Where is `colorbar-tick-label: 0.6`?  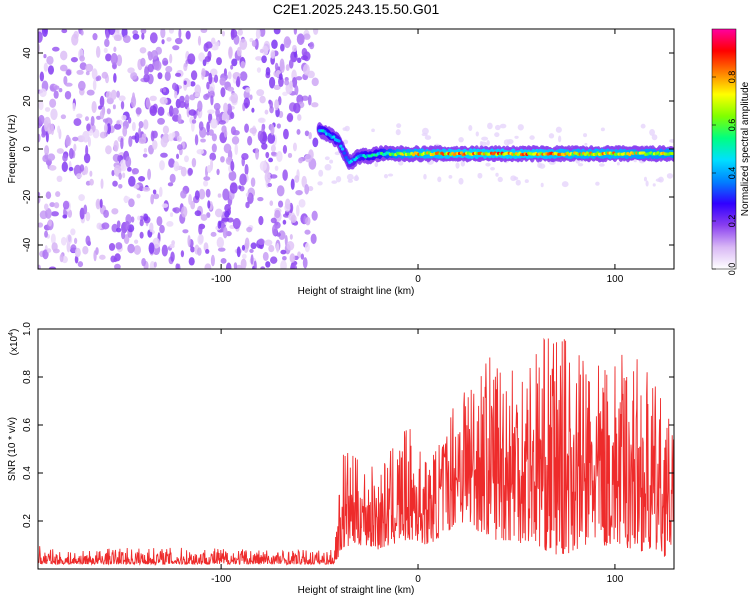 colorbar-tick-label: 0.6 is located at coordinates (732, 125).